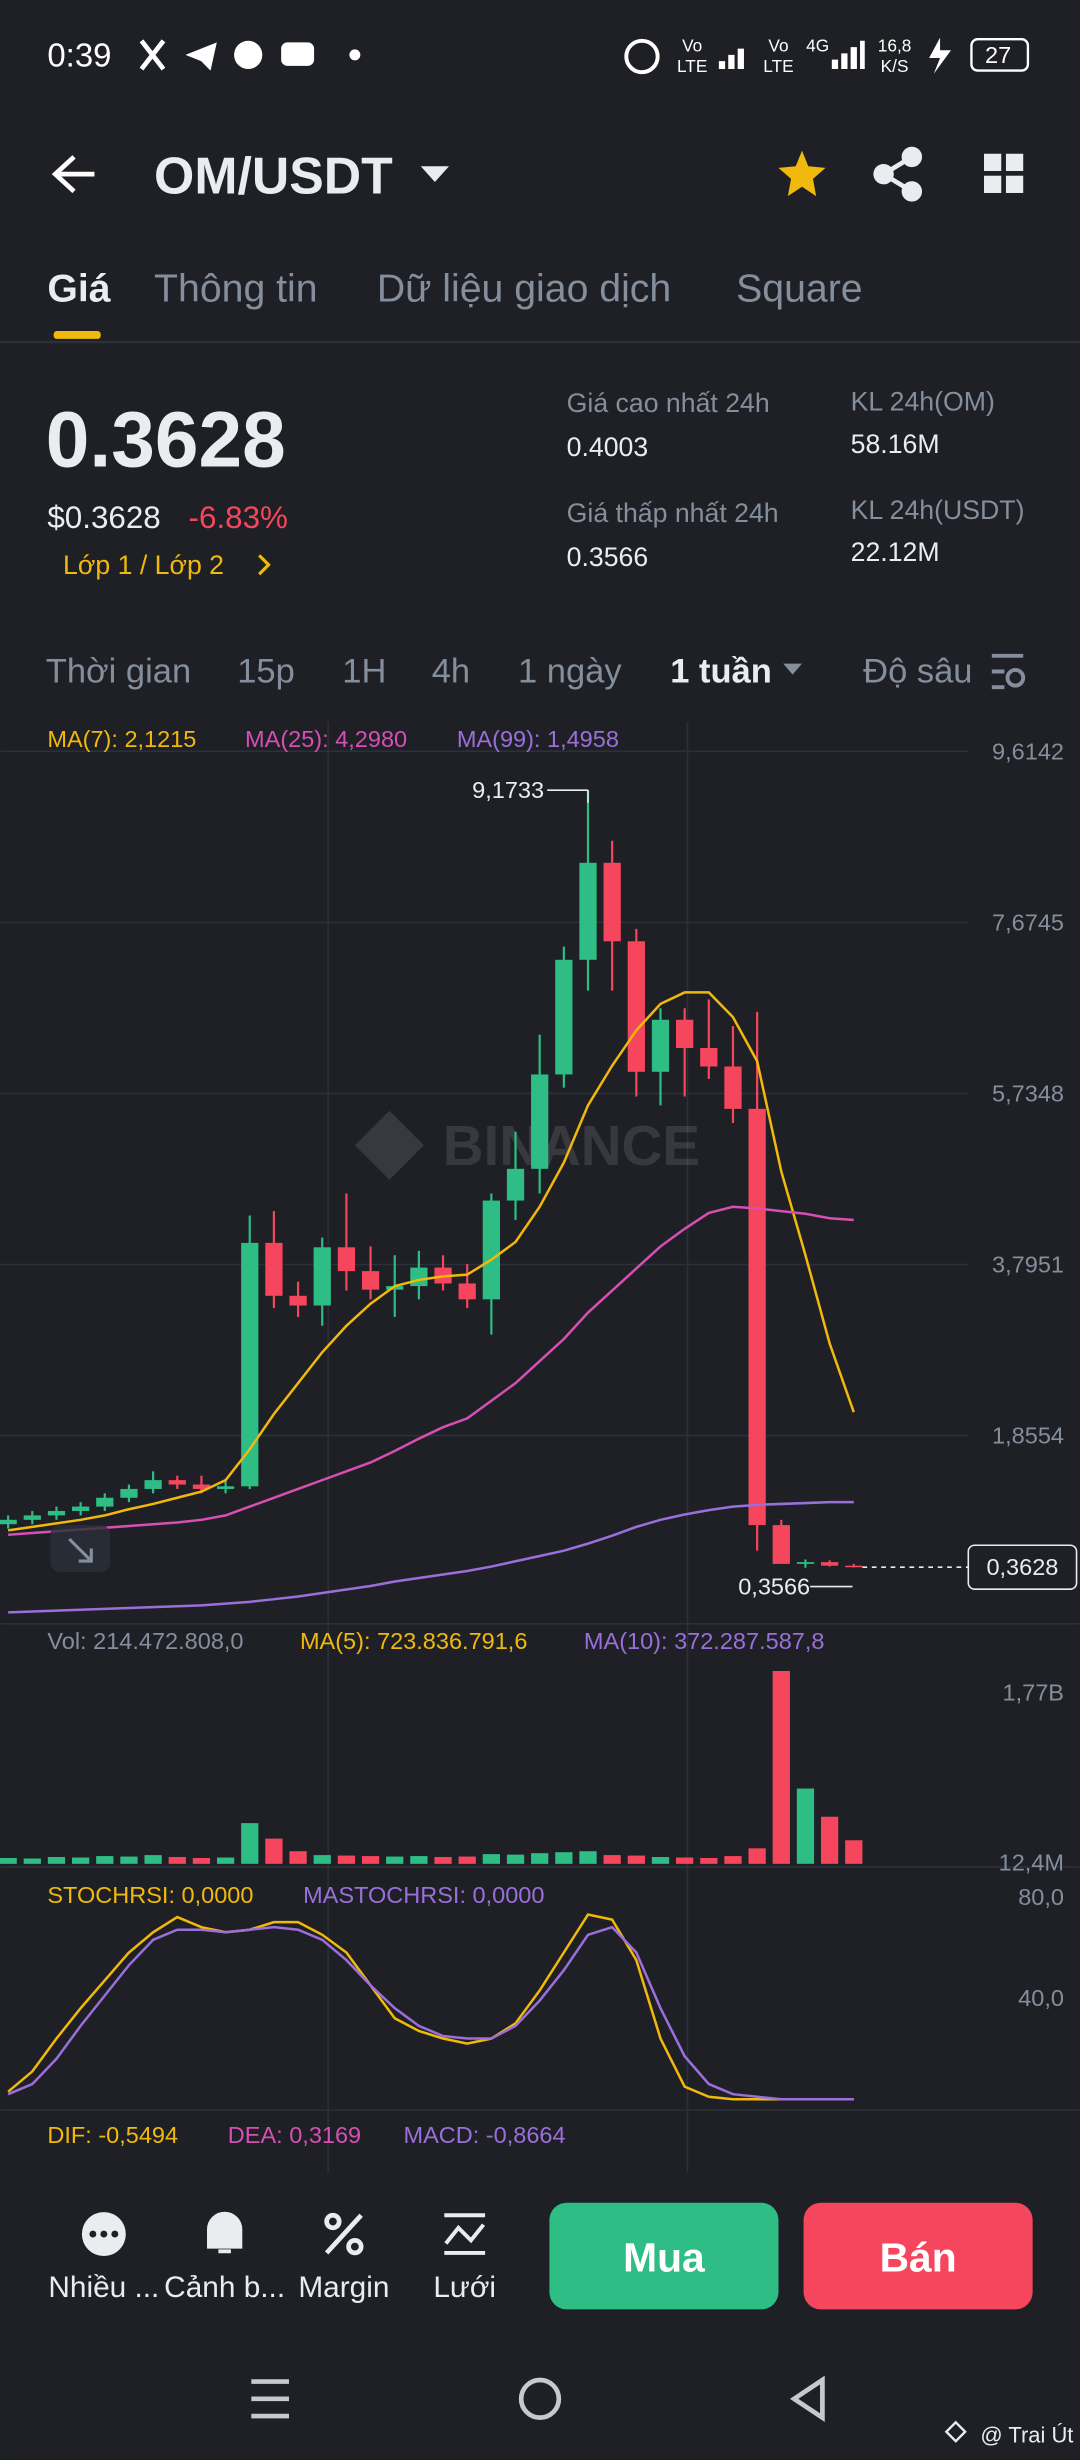  I want to click on sell-button, so click(918, 2256).